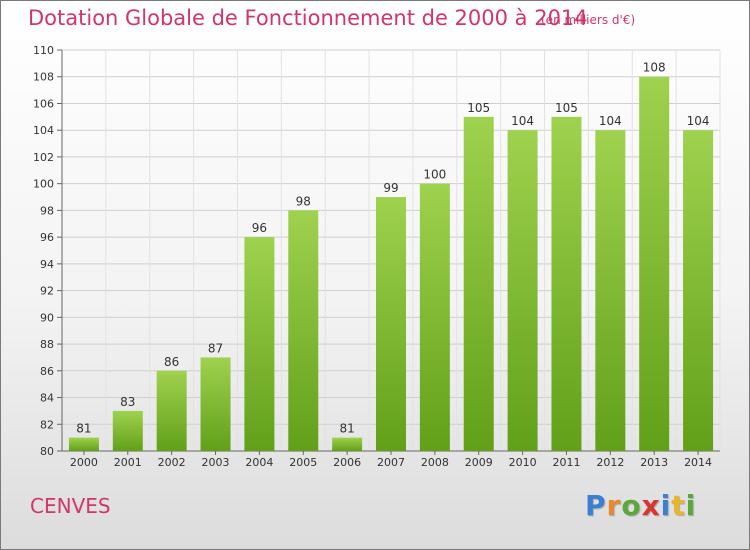 The height and width of the screenshot is (550, 750). I want to click on y-tick-label: 94, so click(47, 264).